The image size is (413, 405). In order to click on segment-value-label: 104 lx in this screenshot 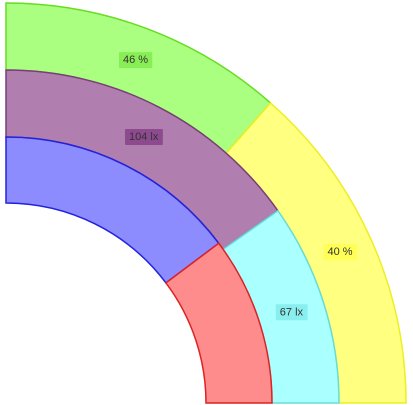, I will do `click(144, 137)`.